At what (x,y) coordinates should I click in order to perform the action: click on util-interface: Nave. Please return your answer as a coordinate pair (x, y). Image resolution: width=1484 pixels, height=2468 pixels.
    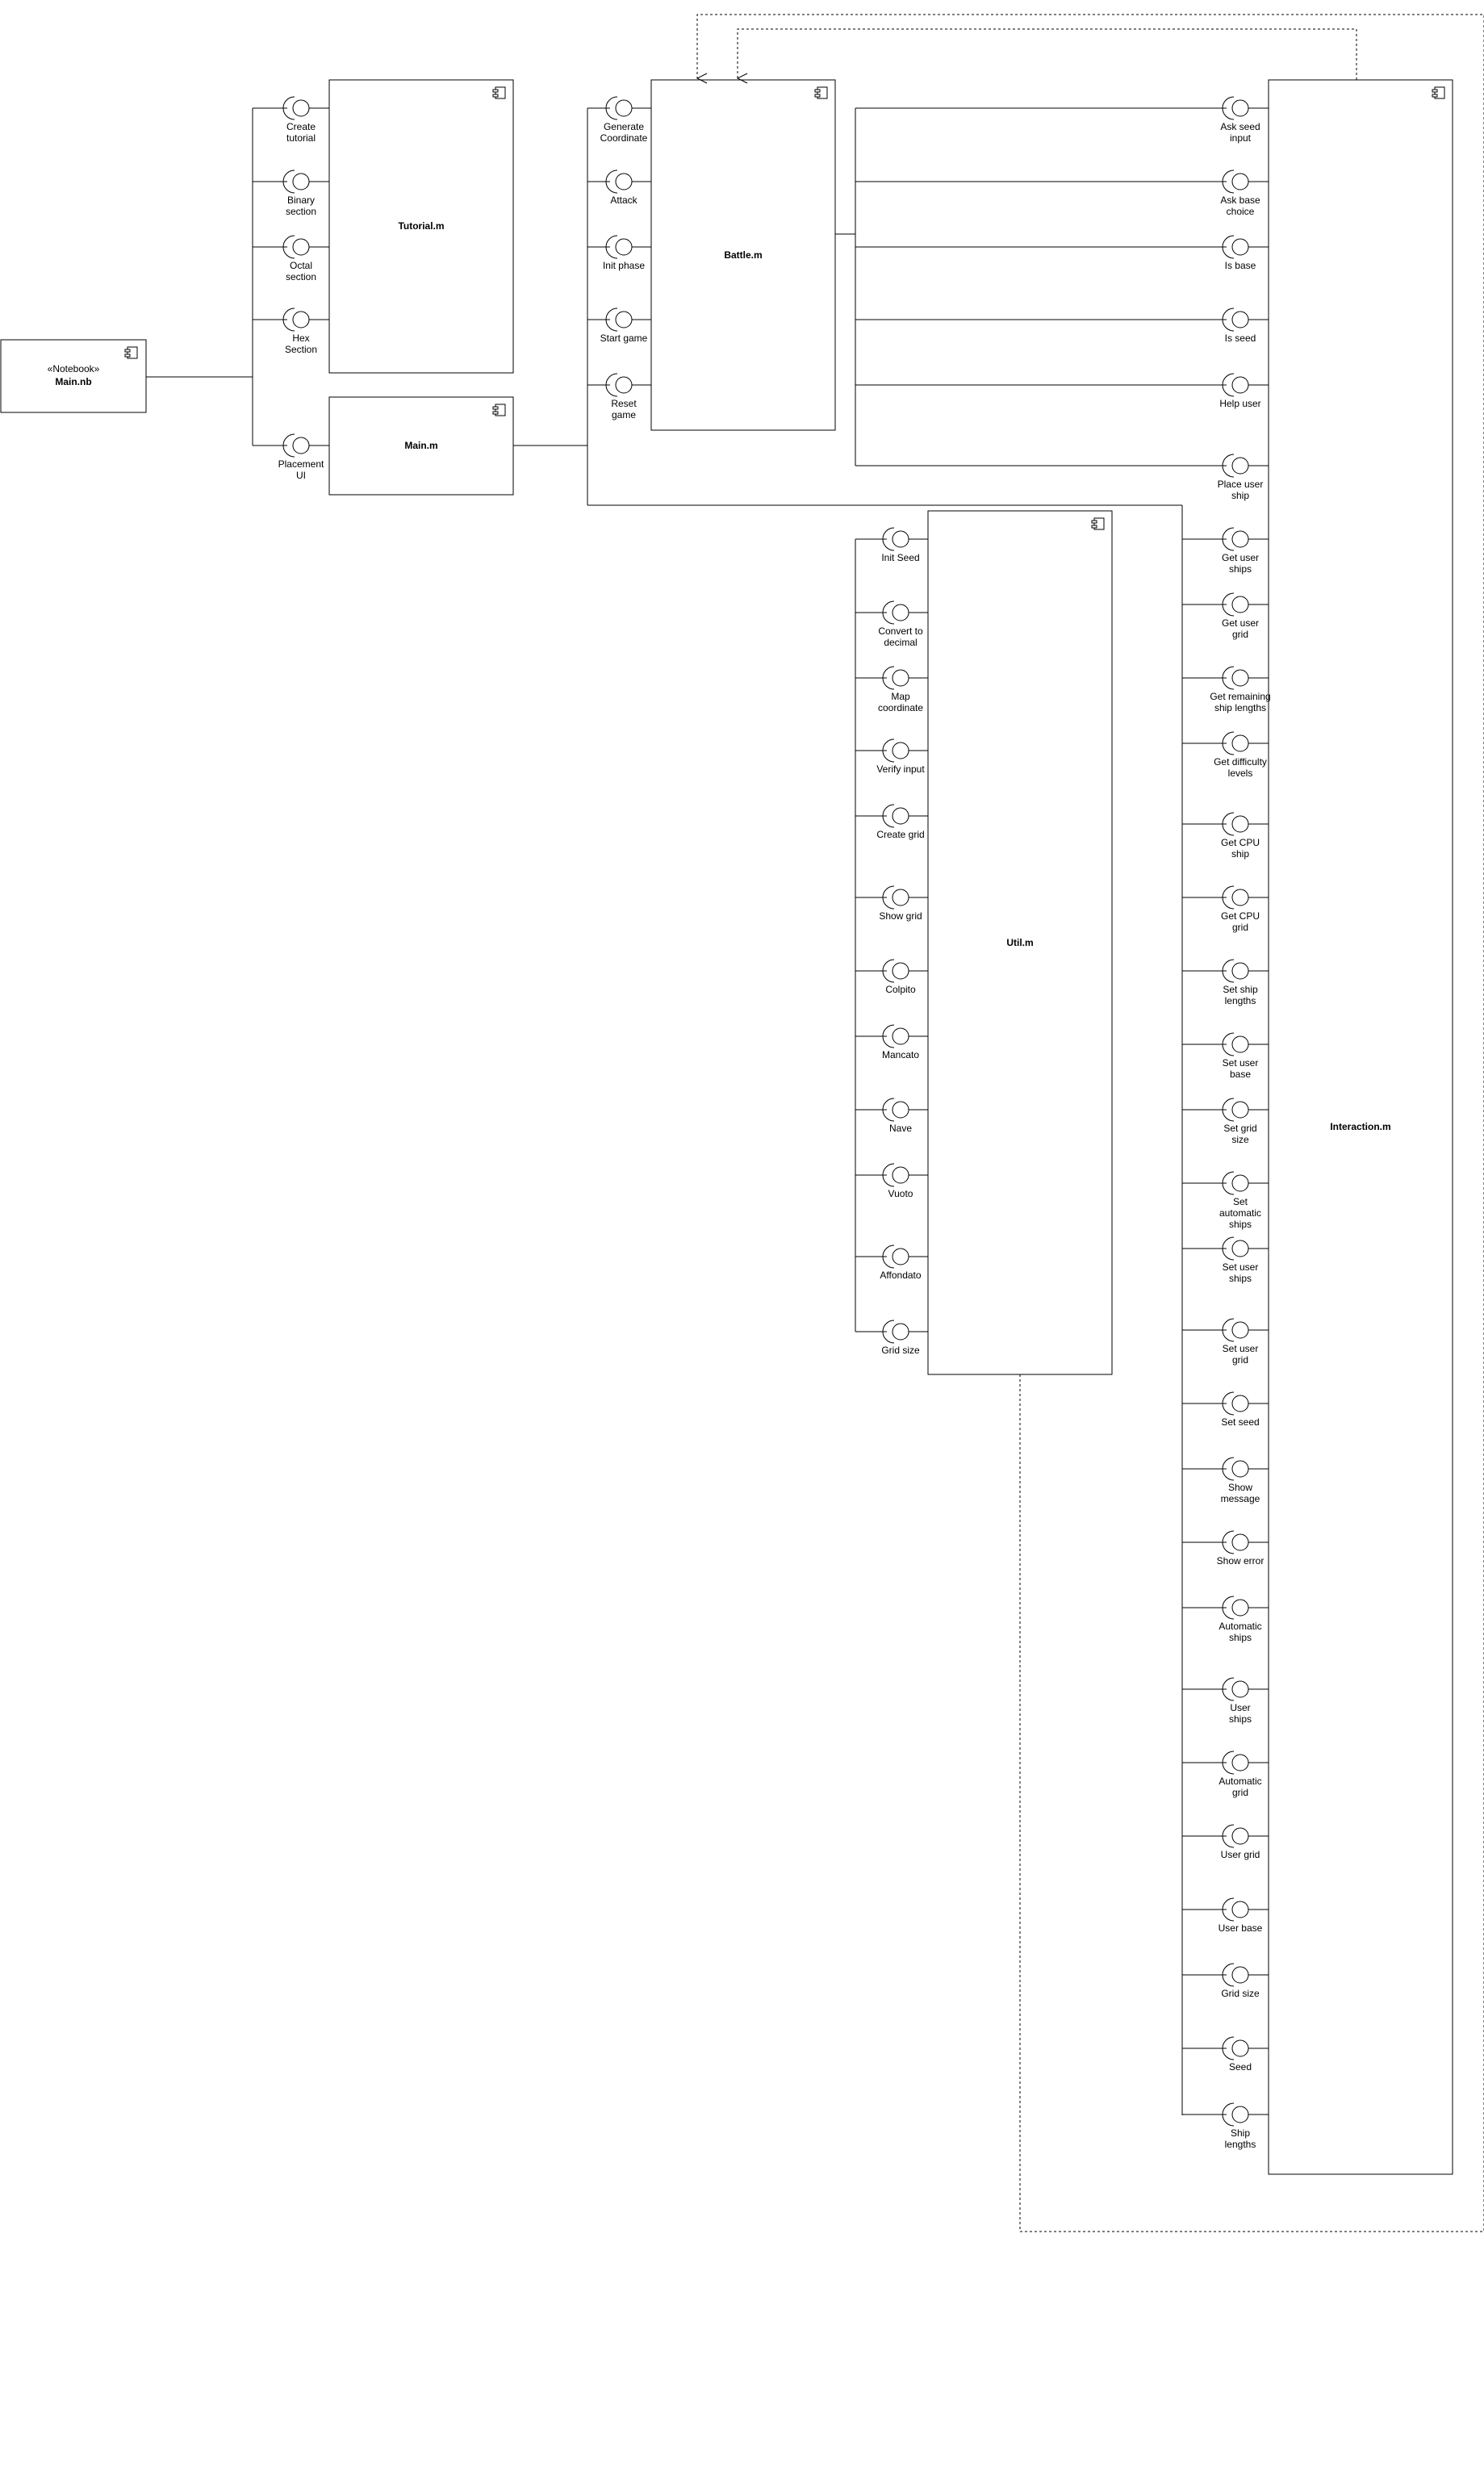
    Looking at the image, I should click on (891, 1116).